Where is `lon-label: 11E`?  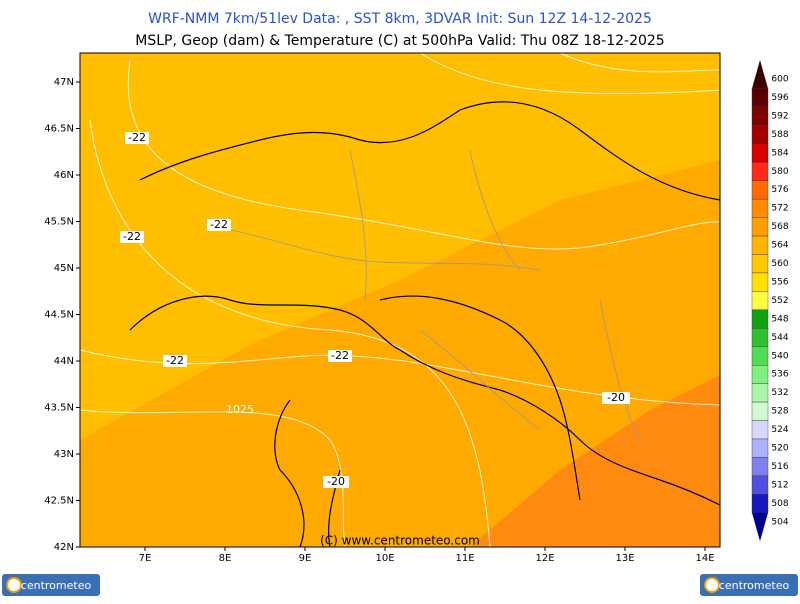
lon-label: 11E is located at coordinates (464, 558).